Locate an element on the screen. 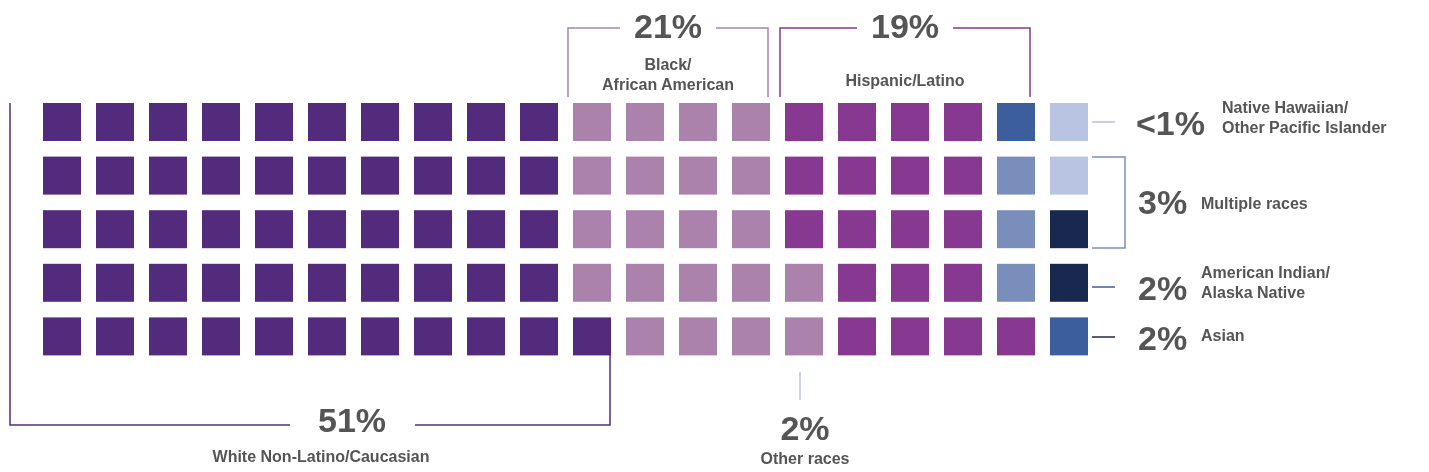 The image size is (1429, 472). category-label: Asian is located at coordinates (1223, 335).